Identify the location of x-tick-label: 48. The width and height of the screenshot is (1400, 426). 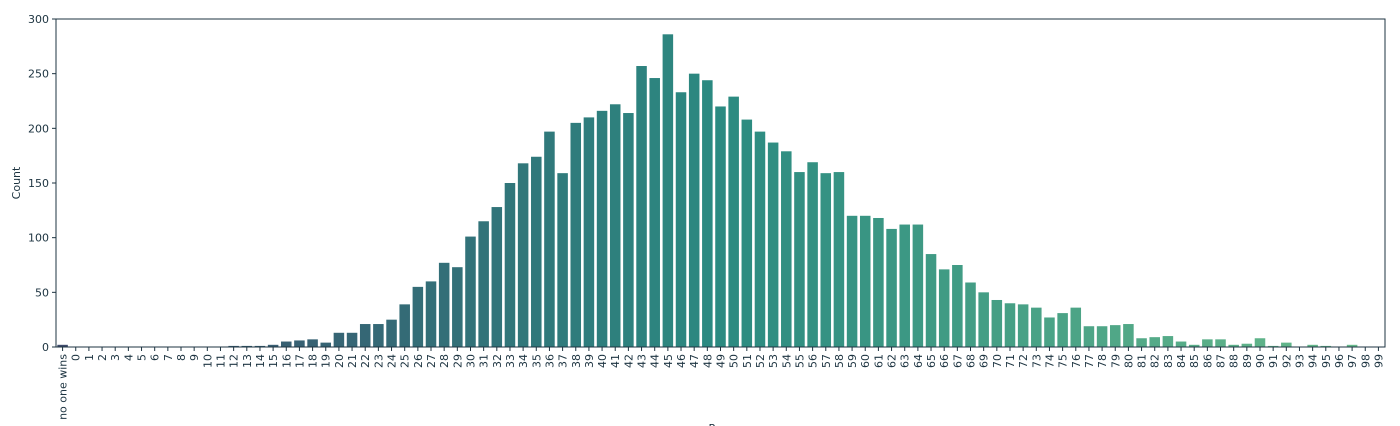
(707, 361).